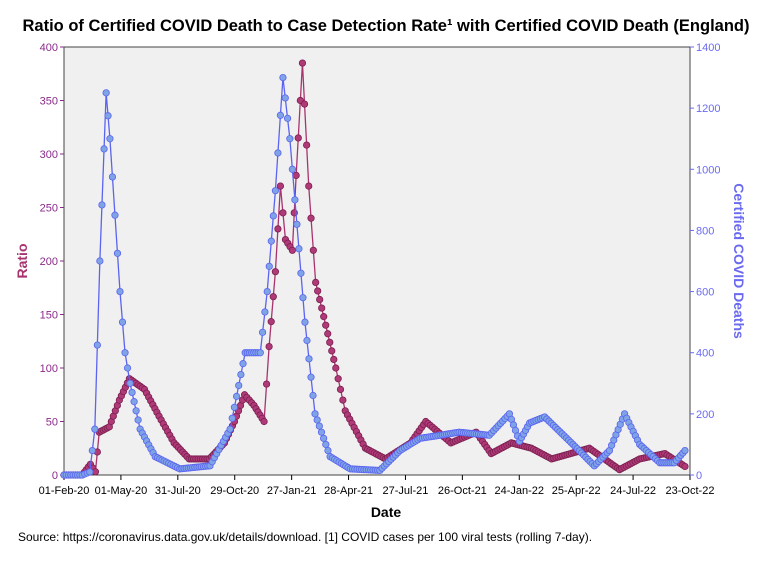 This screenshot has height=565, width=773. I want to click on y-tick-label: 300, so click(49, 155).